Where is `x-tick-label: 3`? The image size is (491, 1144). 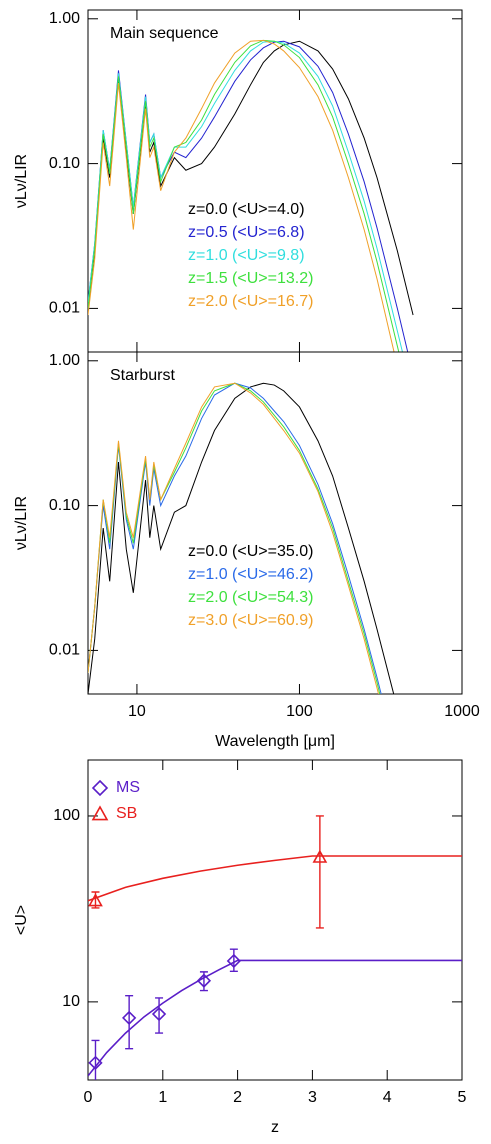 x-tick-label: 3 is located at coordinates (312, 1097).